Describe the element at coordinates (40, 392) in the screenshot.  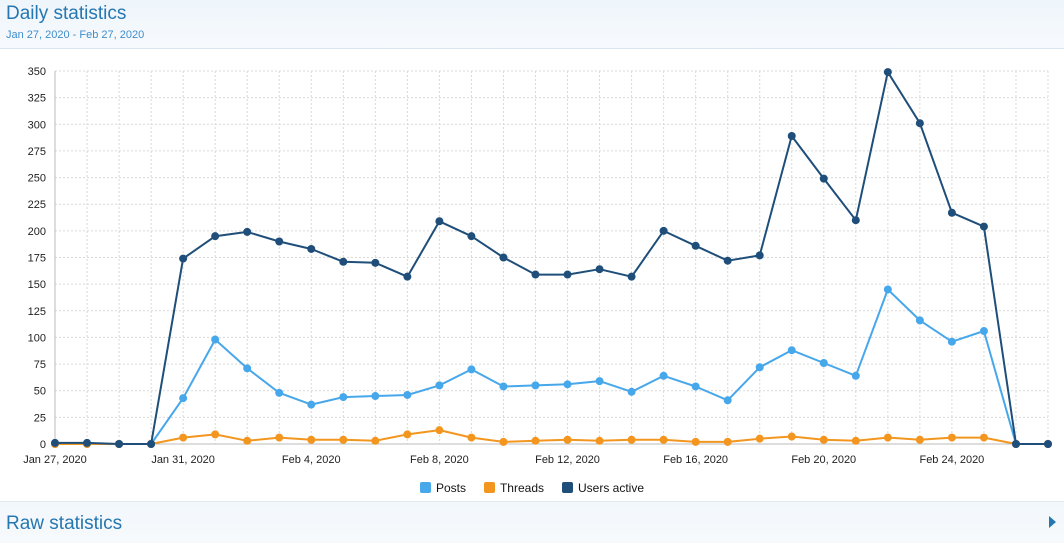
I see `y-tick-label: 50` at that location.